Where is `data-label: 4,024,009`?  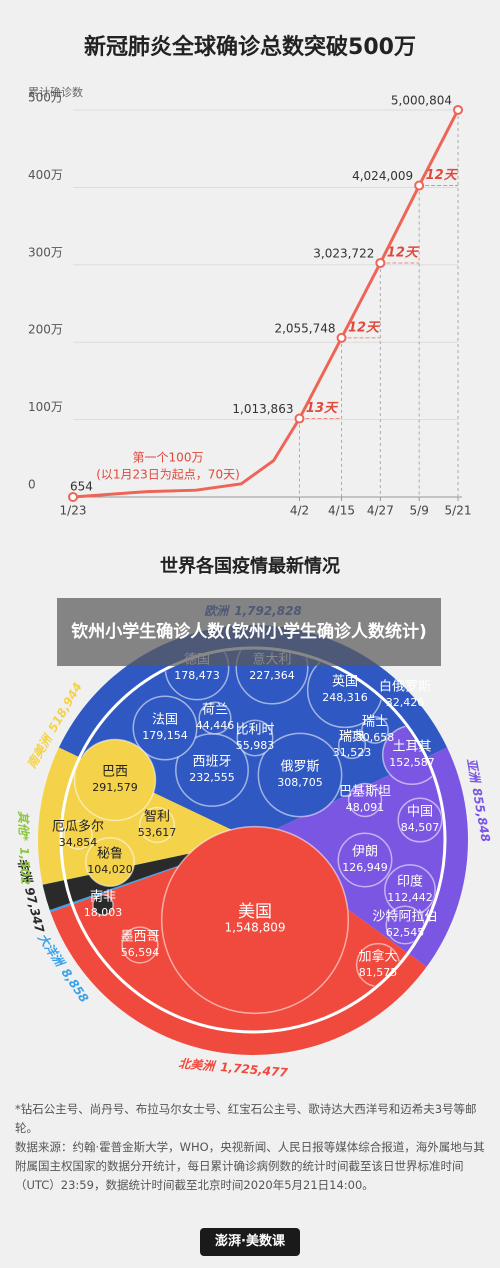
data-label: 4,024,009 is located at coordinates (382, 176).